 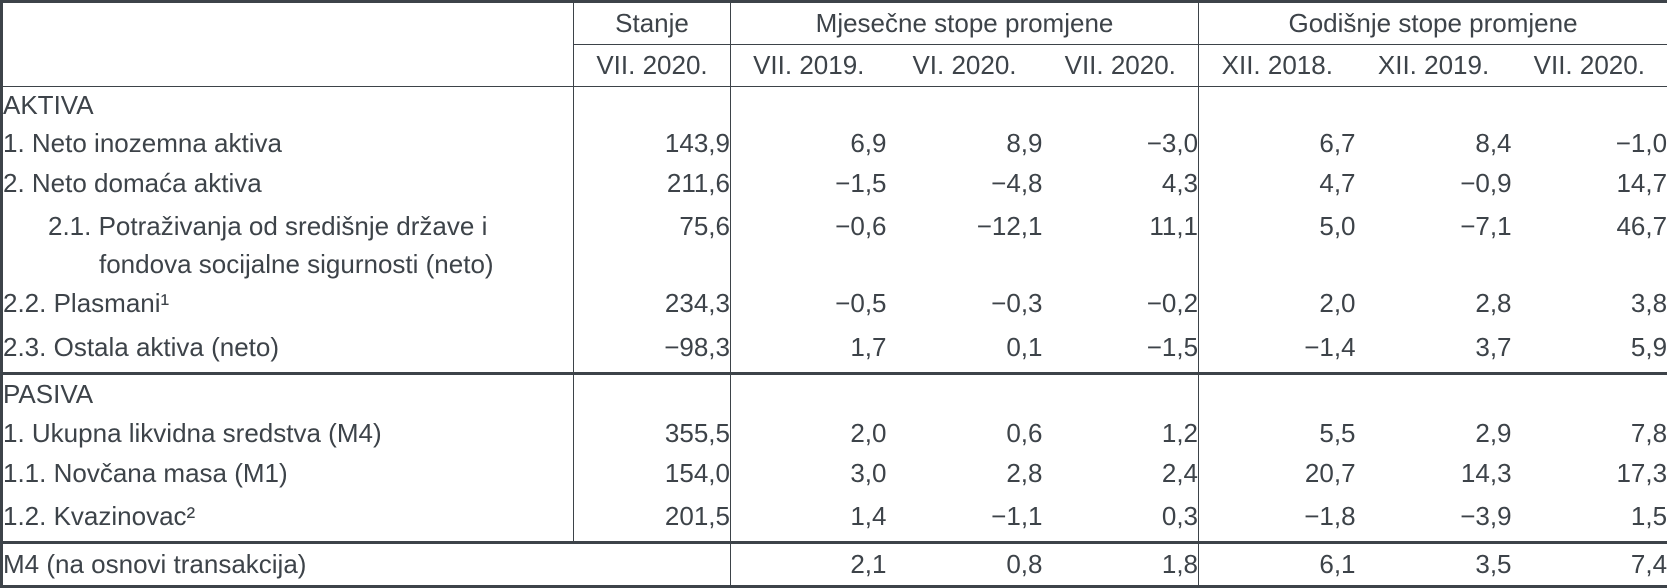 I want to click on header-annual-period-3: VII. 2020., so click(x=1589, y=66).